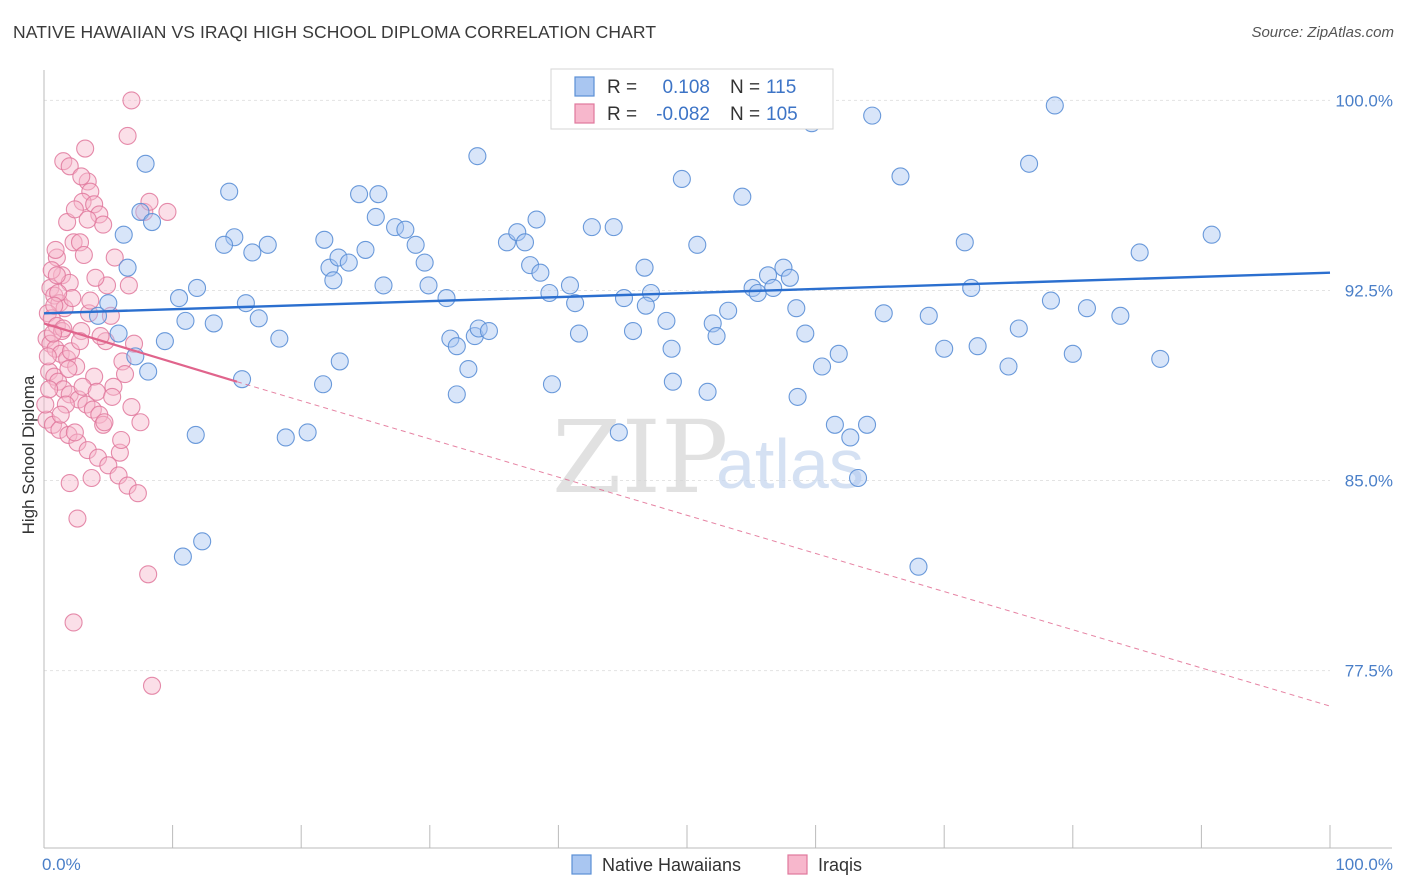 The width and height of the screenshot is (1406, 892). I want to click on y-tick-label: 100.0%, so click(1364, 100).